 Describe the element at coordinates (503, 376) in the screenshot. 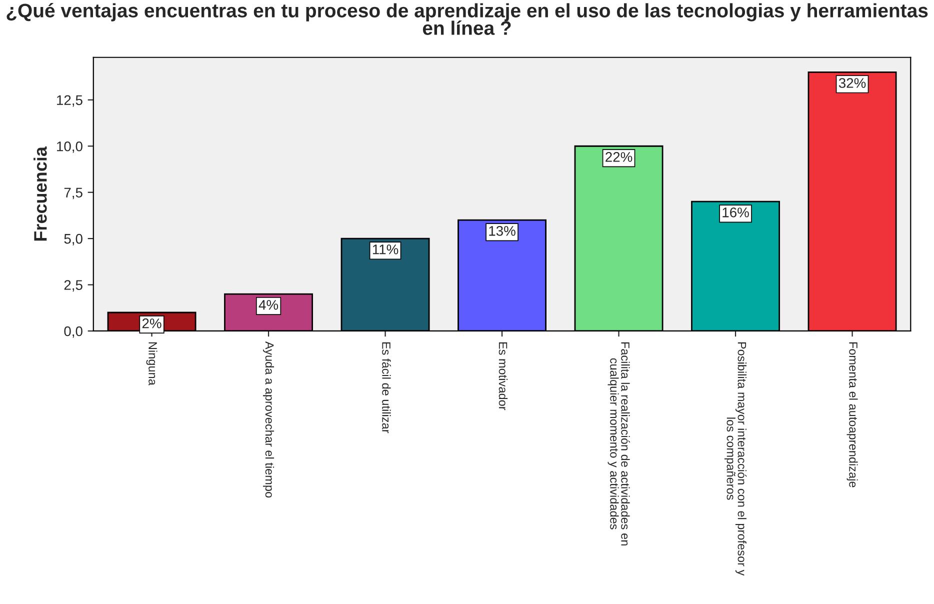

I see `x-tick-label: Es motivador` at that location.